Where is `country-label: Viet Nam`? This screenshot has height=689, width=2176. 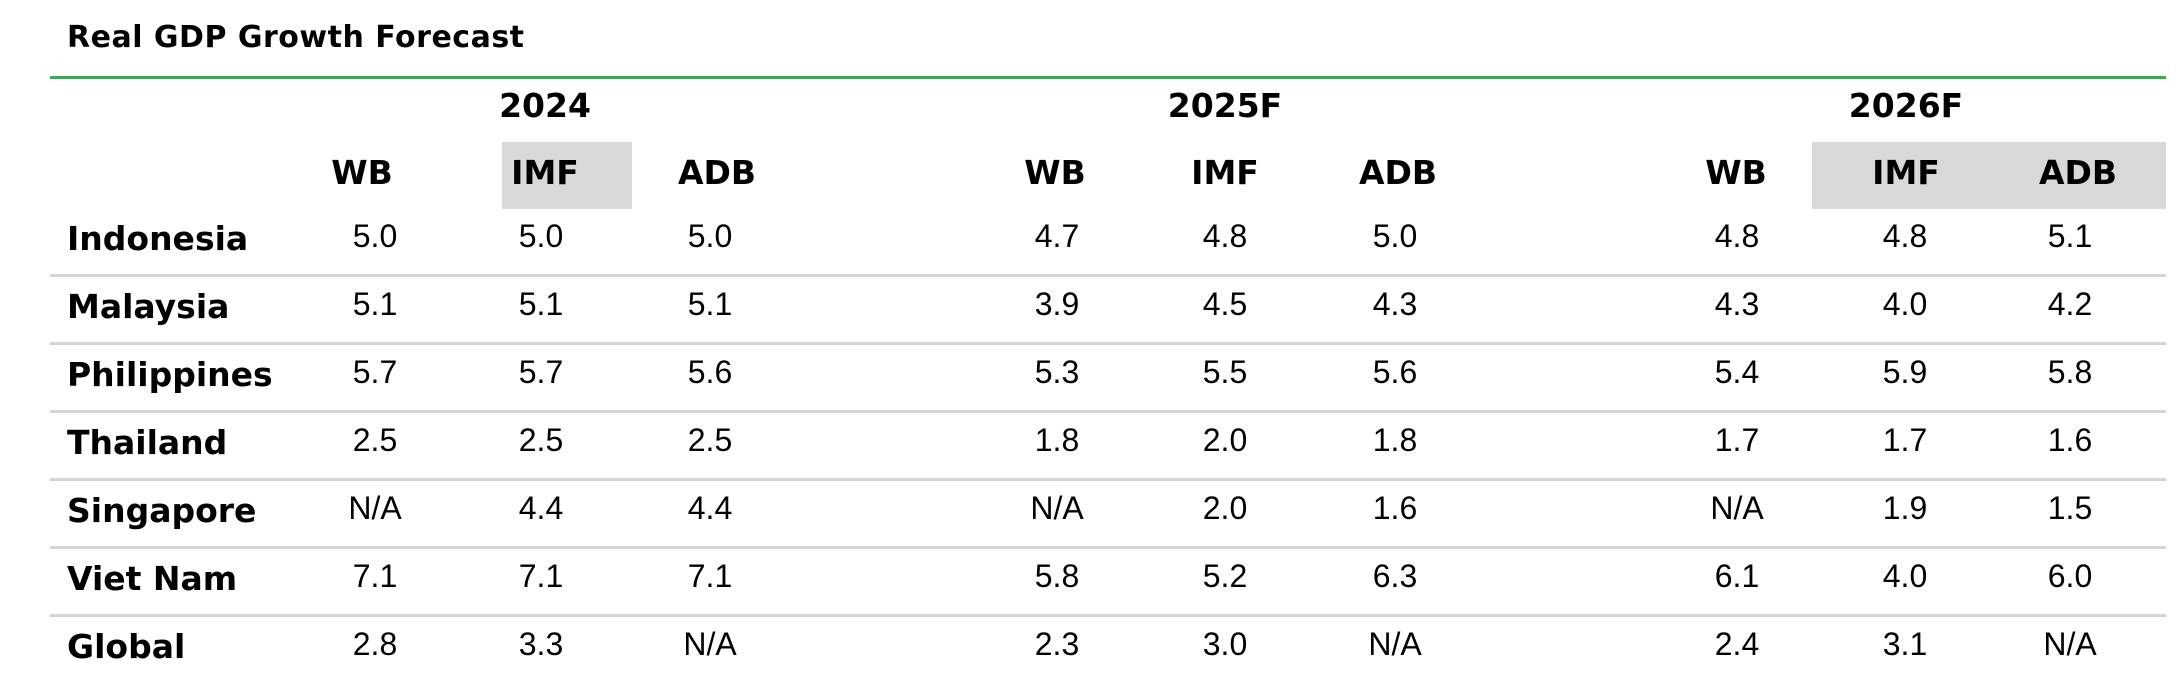 country-label: Viet Nam is located at coordinates (152, 578).